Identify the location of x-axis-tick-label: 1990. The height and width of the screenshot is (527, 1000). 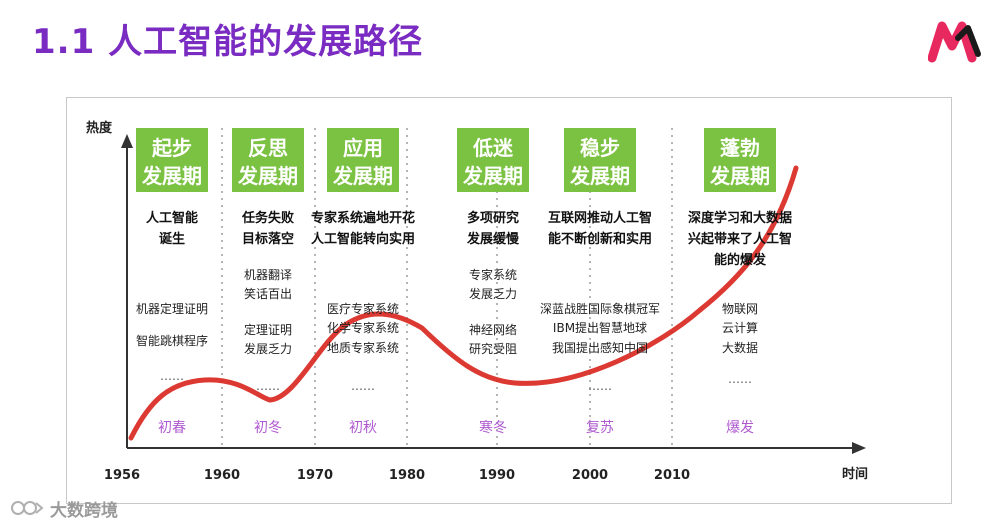
(497, 475).